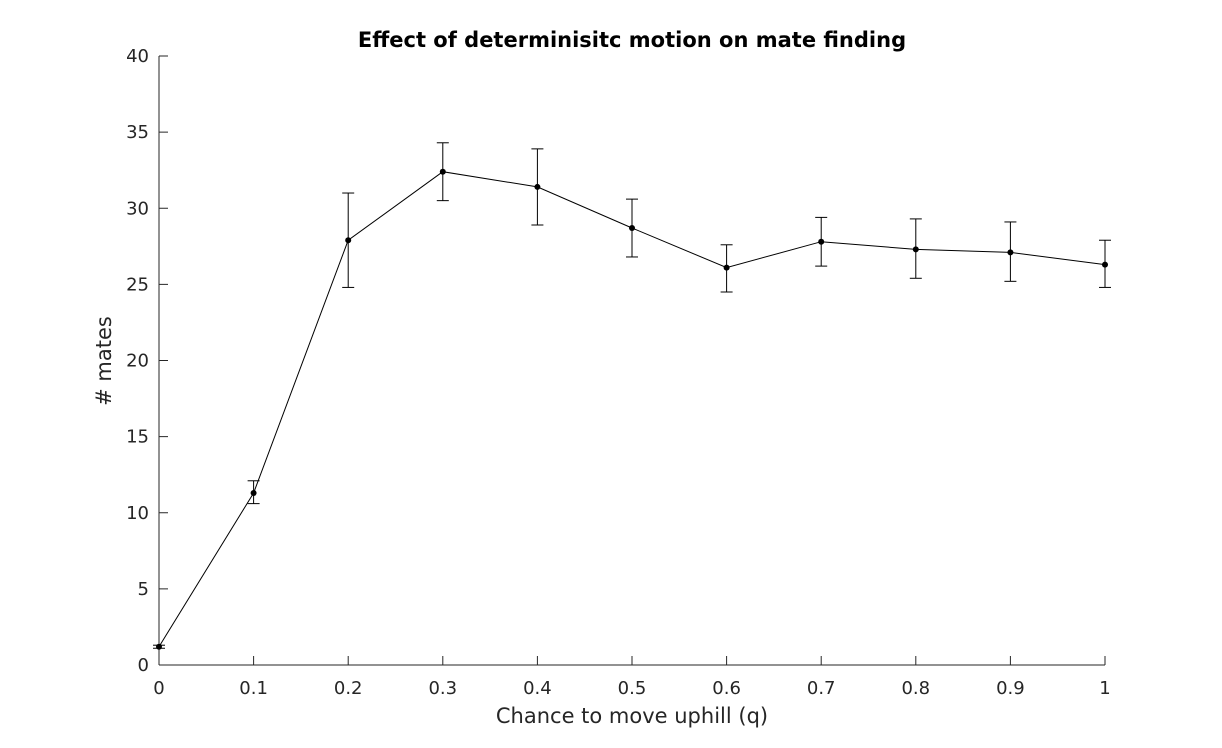  I want to click on y-tick-label: 35, so click(137, 132).